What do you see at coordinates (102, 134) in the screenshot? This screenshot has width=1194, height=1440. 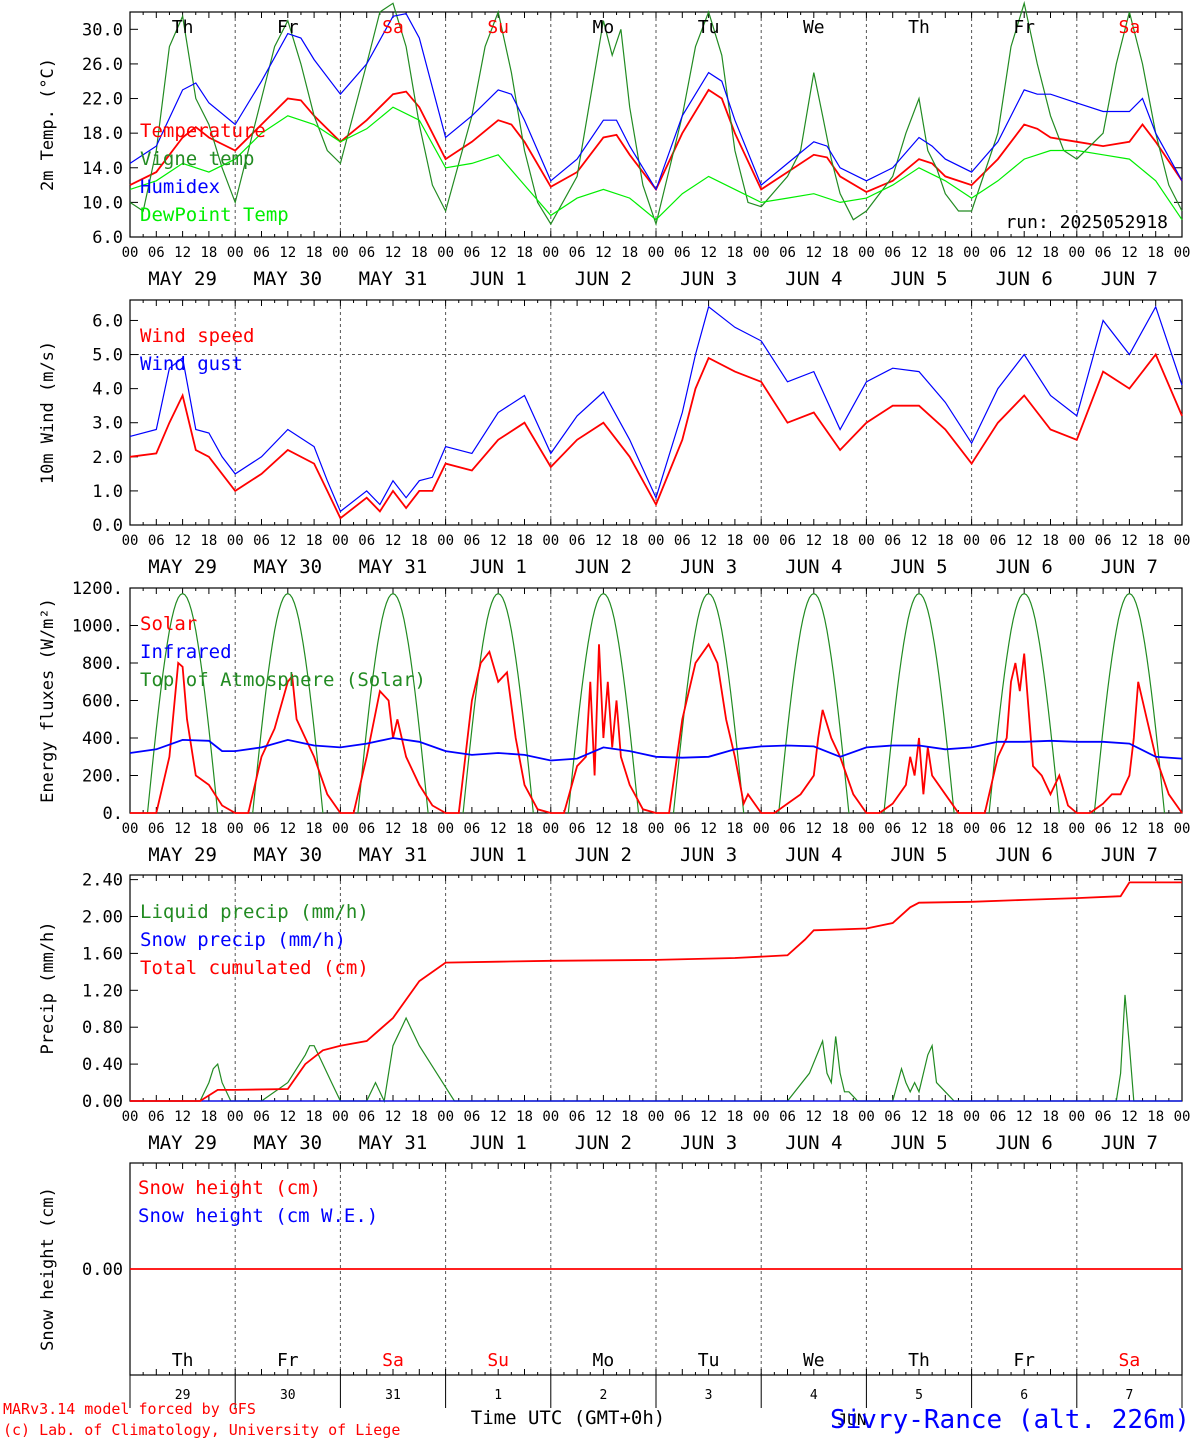 I see `y-tick-label: 18.0` at bounding box center [102, 134].